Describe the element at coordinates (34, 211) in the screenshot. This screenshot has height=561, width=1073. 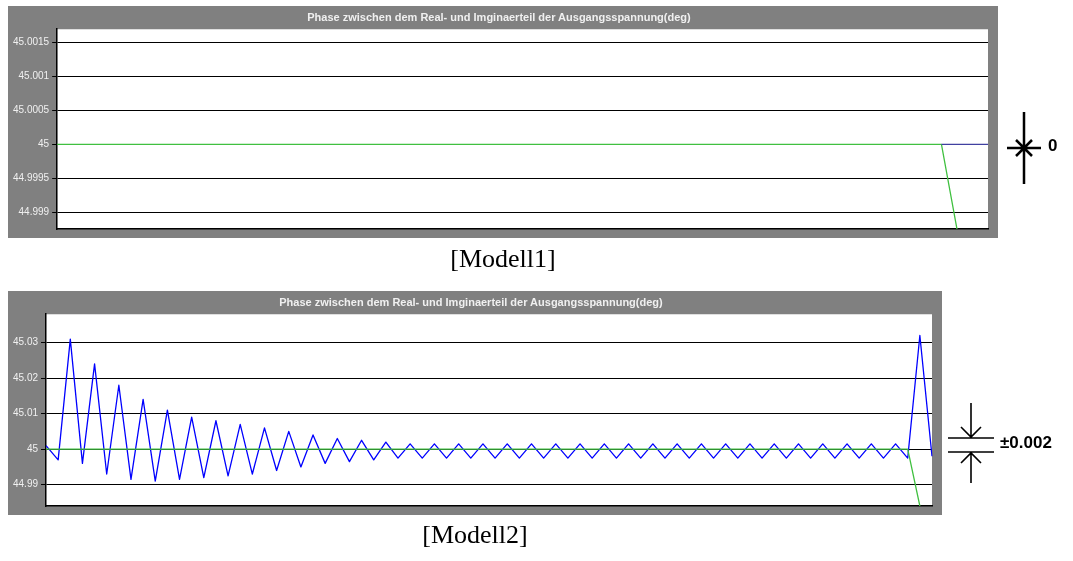
I see `y-tick-label: 44.999` at that location.